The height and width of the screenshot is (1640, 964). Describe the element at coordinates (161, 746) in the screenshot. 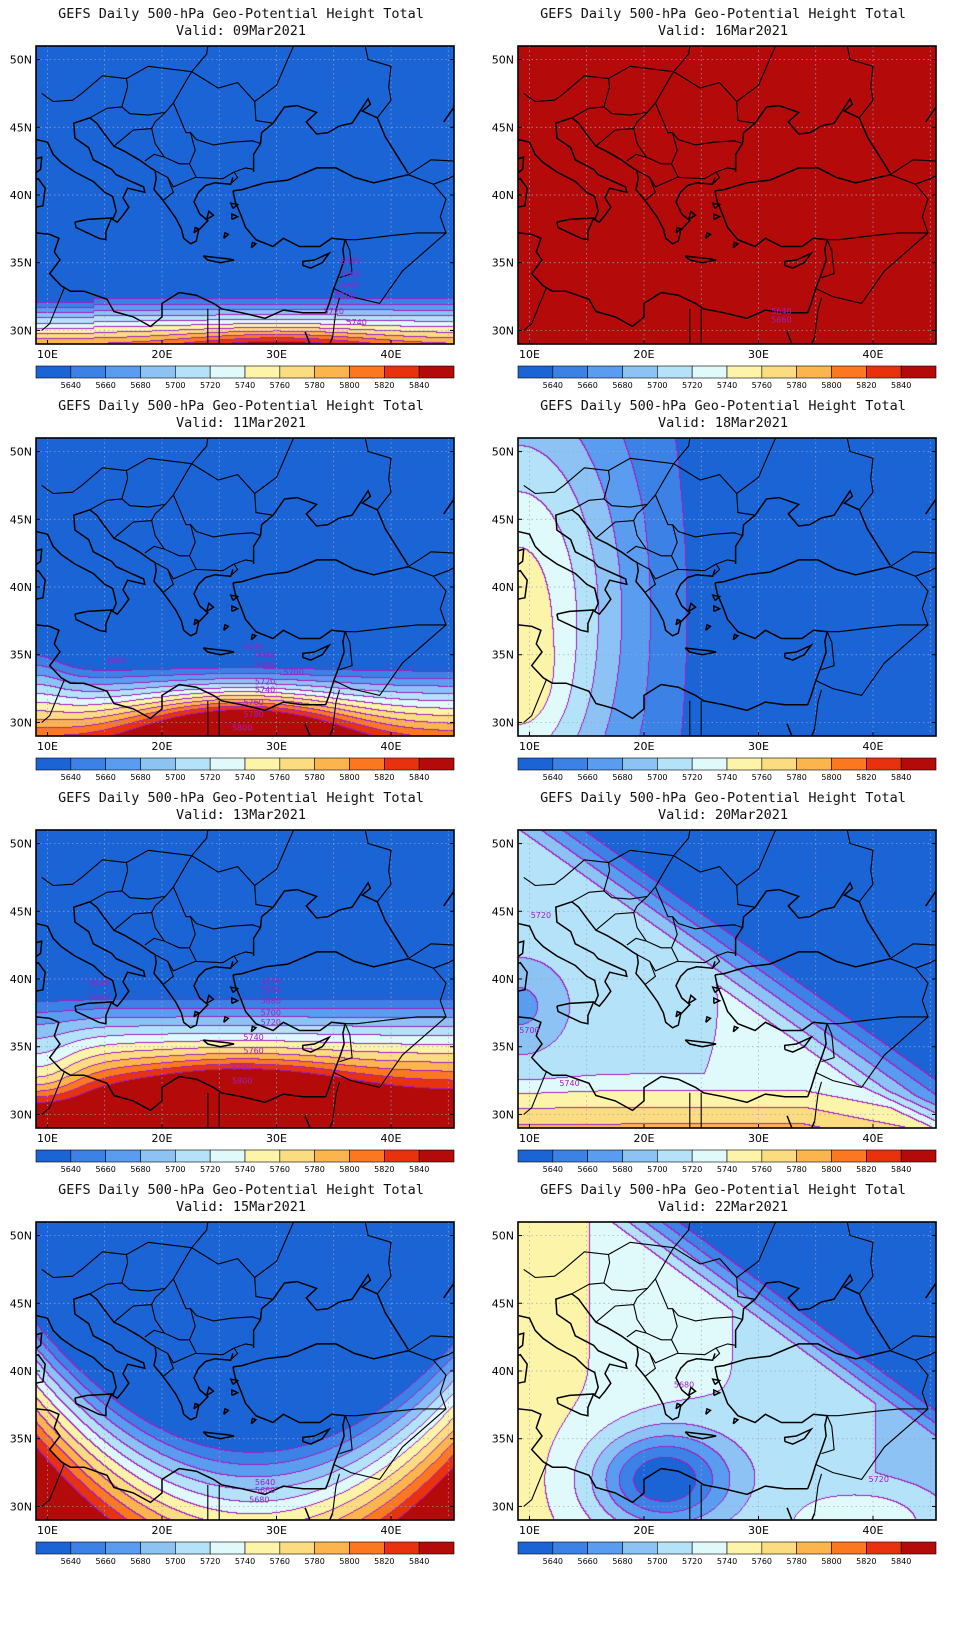

I see `lon-label: 20E` at that location.